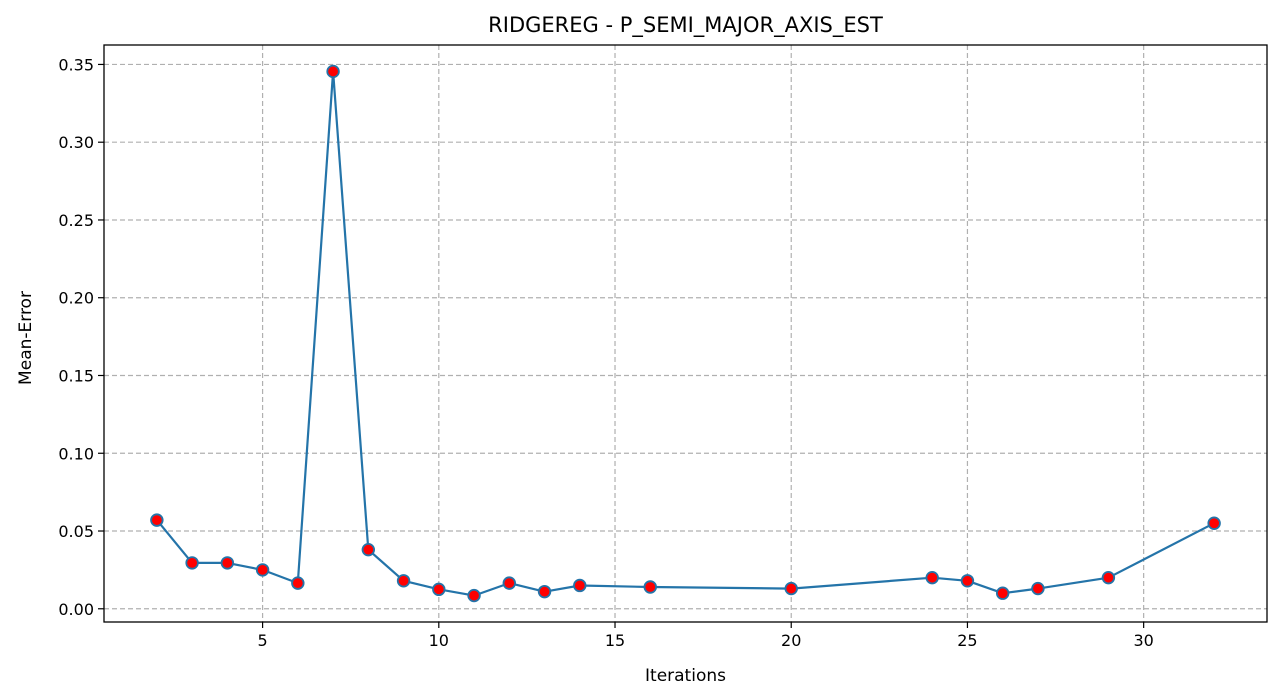  What do you see at coordinates (262, 640) in the screenshot?
I see `x-tick-label: 5` at bounding box center [262, 640].